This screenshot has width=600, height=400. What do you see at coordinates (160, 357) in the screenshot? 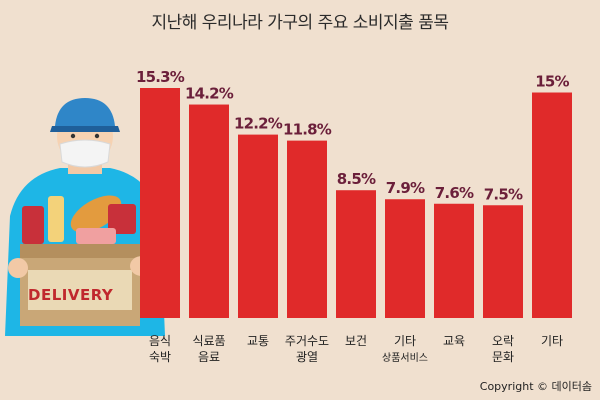
I see `category-label-0-1: 숙박` at bounding box center [160, 357].